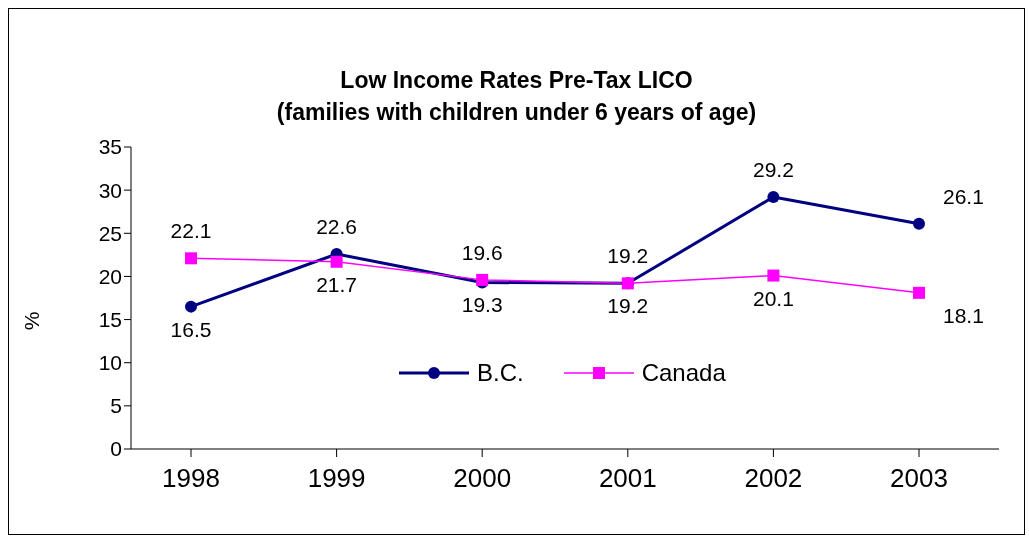 This screenshot has height=539, width=1029. Describe the element at coordinates (773, 478) in the screenshot. I see `x-tick-label: 2002` at that location.